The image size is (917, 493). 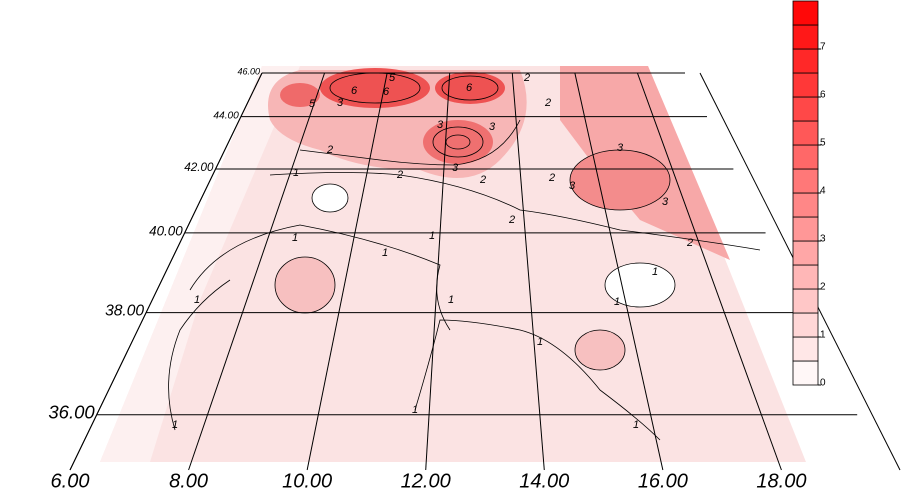 I want to click on x-tick-label: 12.00, so click(x=426, y=481).